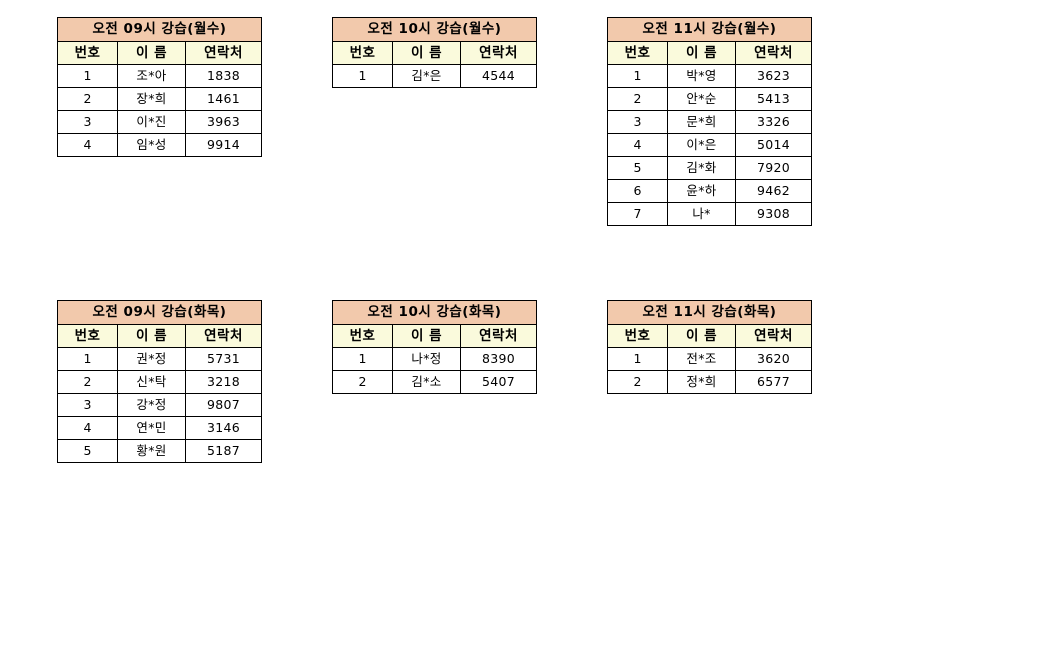 Image resolution: width=1043 pixels, height=652 pixels. What do you see at coordinates (159, 405) in the screenshot?
I see `table-row: 3 강*정 9807` at bounding box center [159, 405].